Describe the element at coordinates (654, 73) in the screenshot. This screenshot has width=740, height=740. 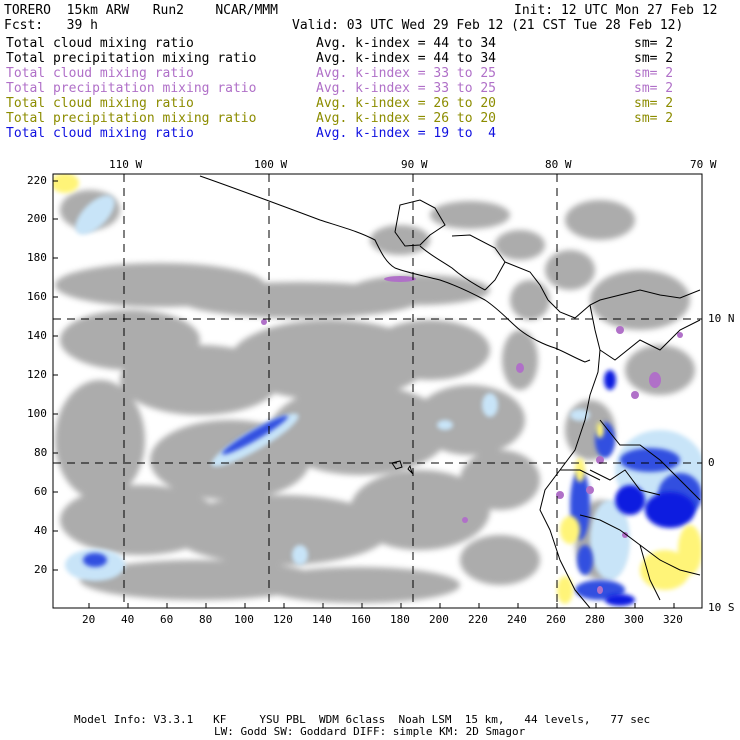
I see `legend-row-2-sm: sm= 2` at that location.